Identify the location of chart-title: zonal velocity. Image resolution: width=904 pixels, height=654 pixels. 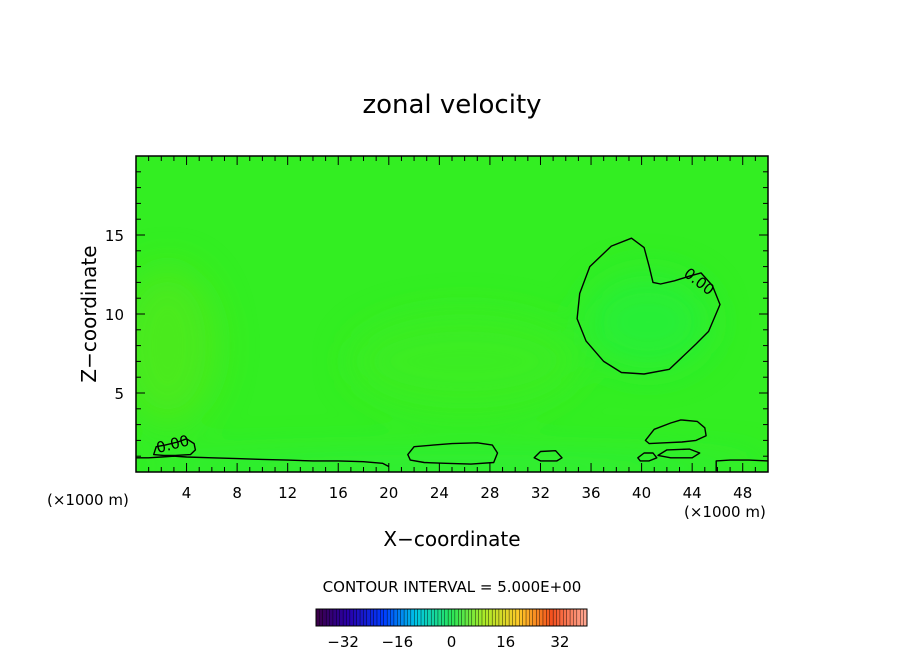
(451, 105).